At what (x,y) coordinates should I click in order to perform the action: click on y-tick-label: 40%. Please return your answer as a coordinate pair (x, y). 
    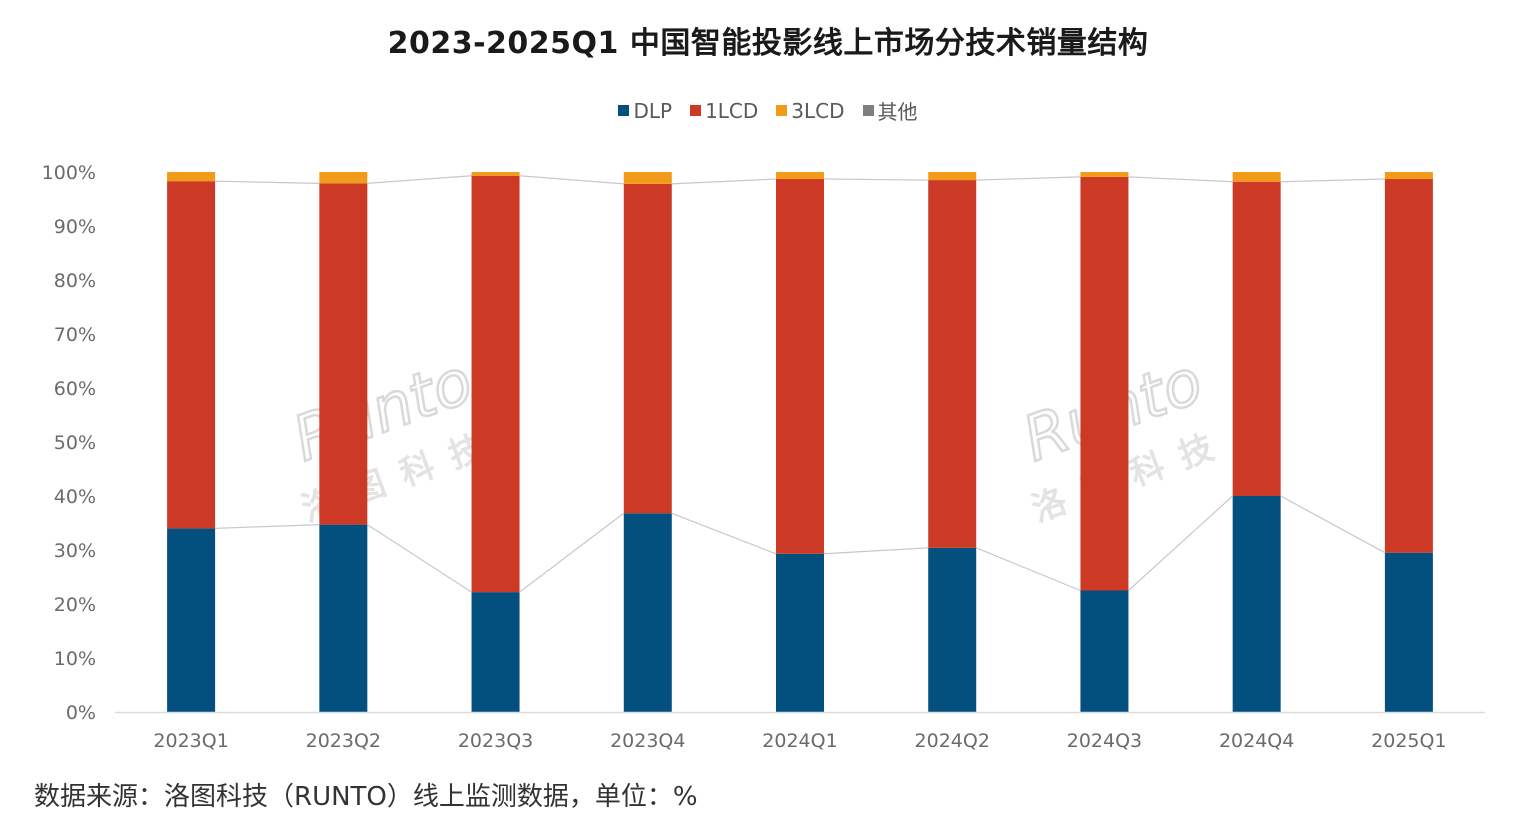
    Looking at the image, I should click on (75, 497).